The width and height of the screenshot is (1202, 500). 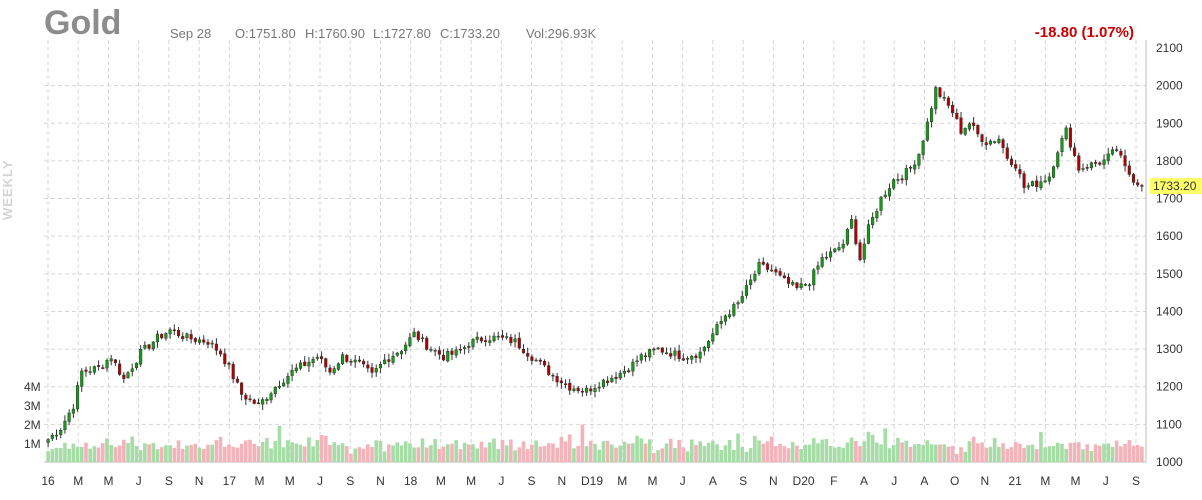 I want to click on time-tick: D19, so click(x=592, y=481).